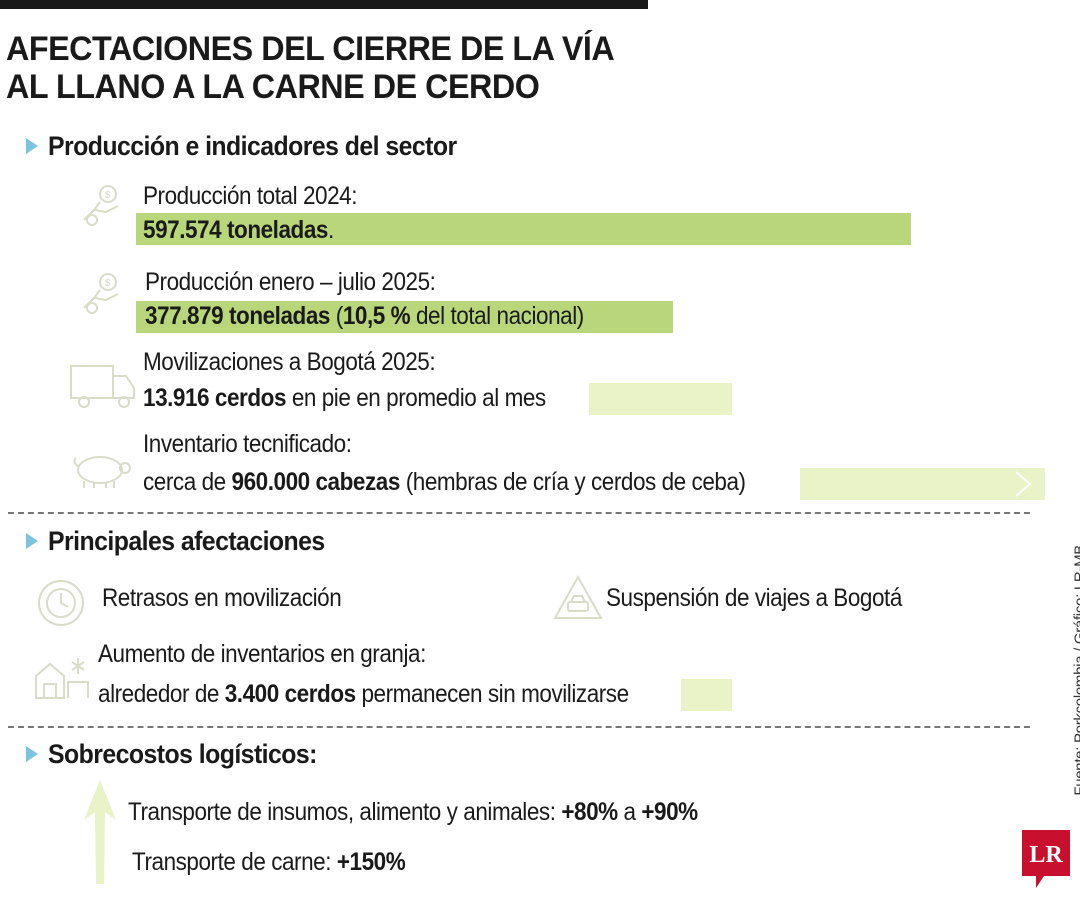 The height and width of the screenshot is (900, 1080). Describe the element at coordinates (290, 282) in the screenshot. I see `production-2025-label: Producción enero – julio 2025:` at that location.